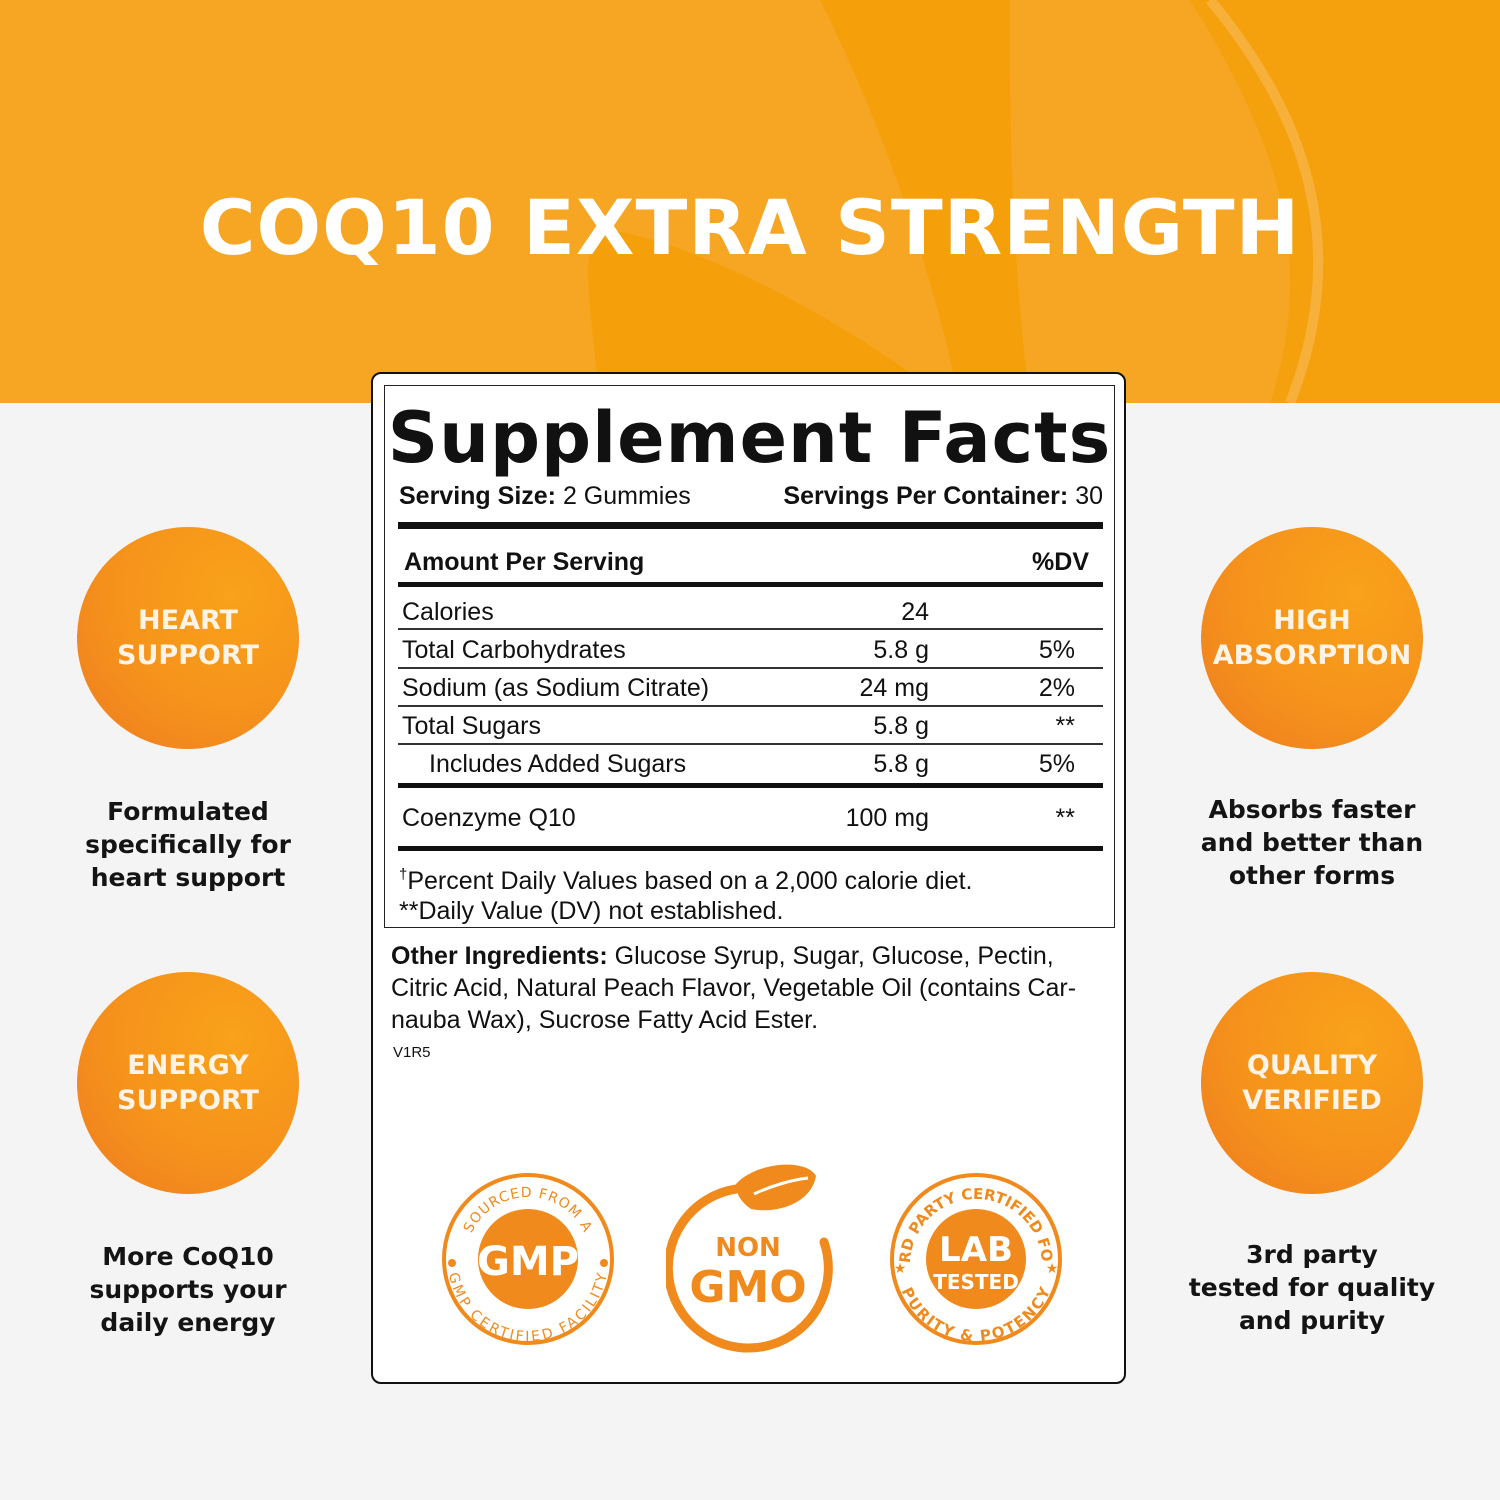 This screenshot has height=1500, width=1500. What do you see at coordinates (751, 688) in the screenshot?
I see `nutrient-row: Sodium (as Sodium Citrate) 24 mg 2%` at bounding box center [751, 688].